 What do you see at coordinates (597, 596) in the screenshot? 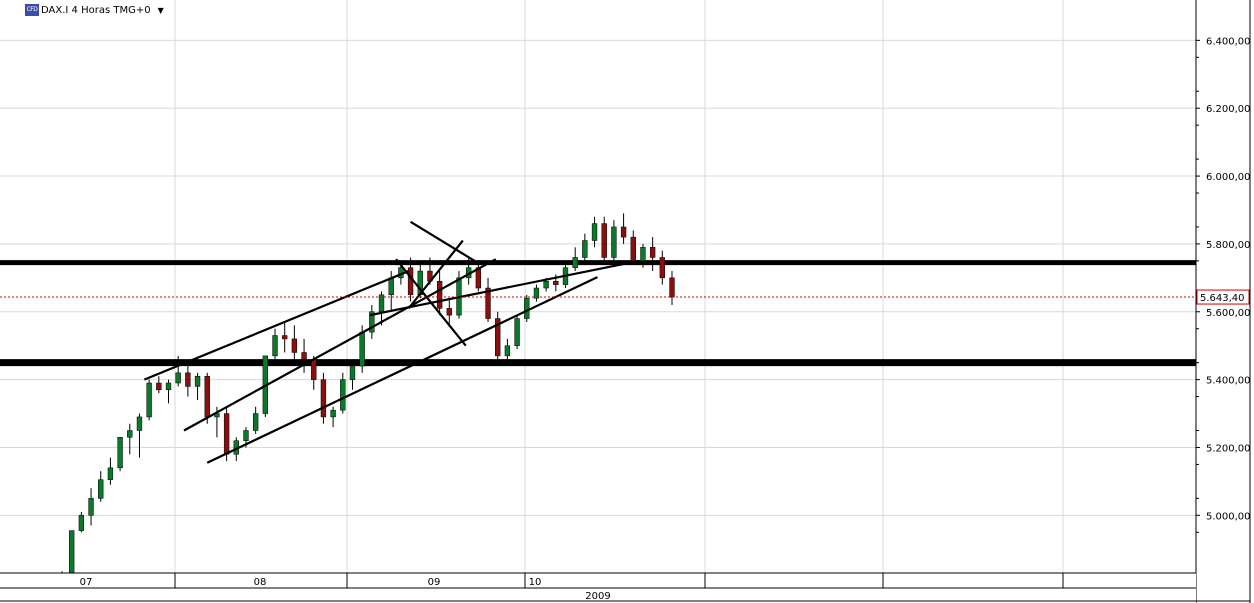
I see `year-label: 2009` at bounding box center [597, 596].